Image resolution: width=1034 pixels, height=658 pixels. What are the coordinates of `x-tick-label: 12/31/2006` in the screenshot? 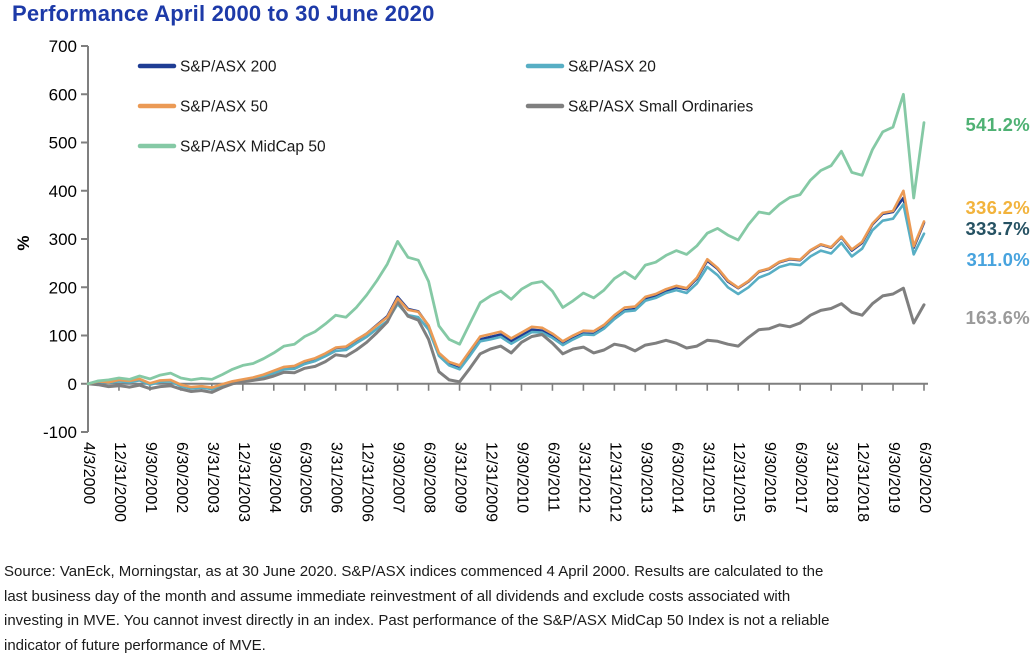 It's located at (367, 482).